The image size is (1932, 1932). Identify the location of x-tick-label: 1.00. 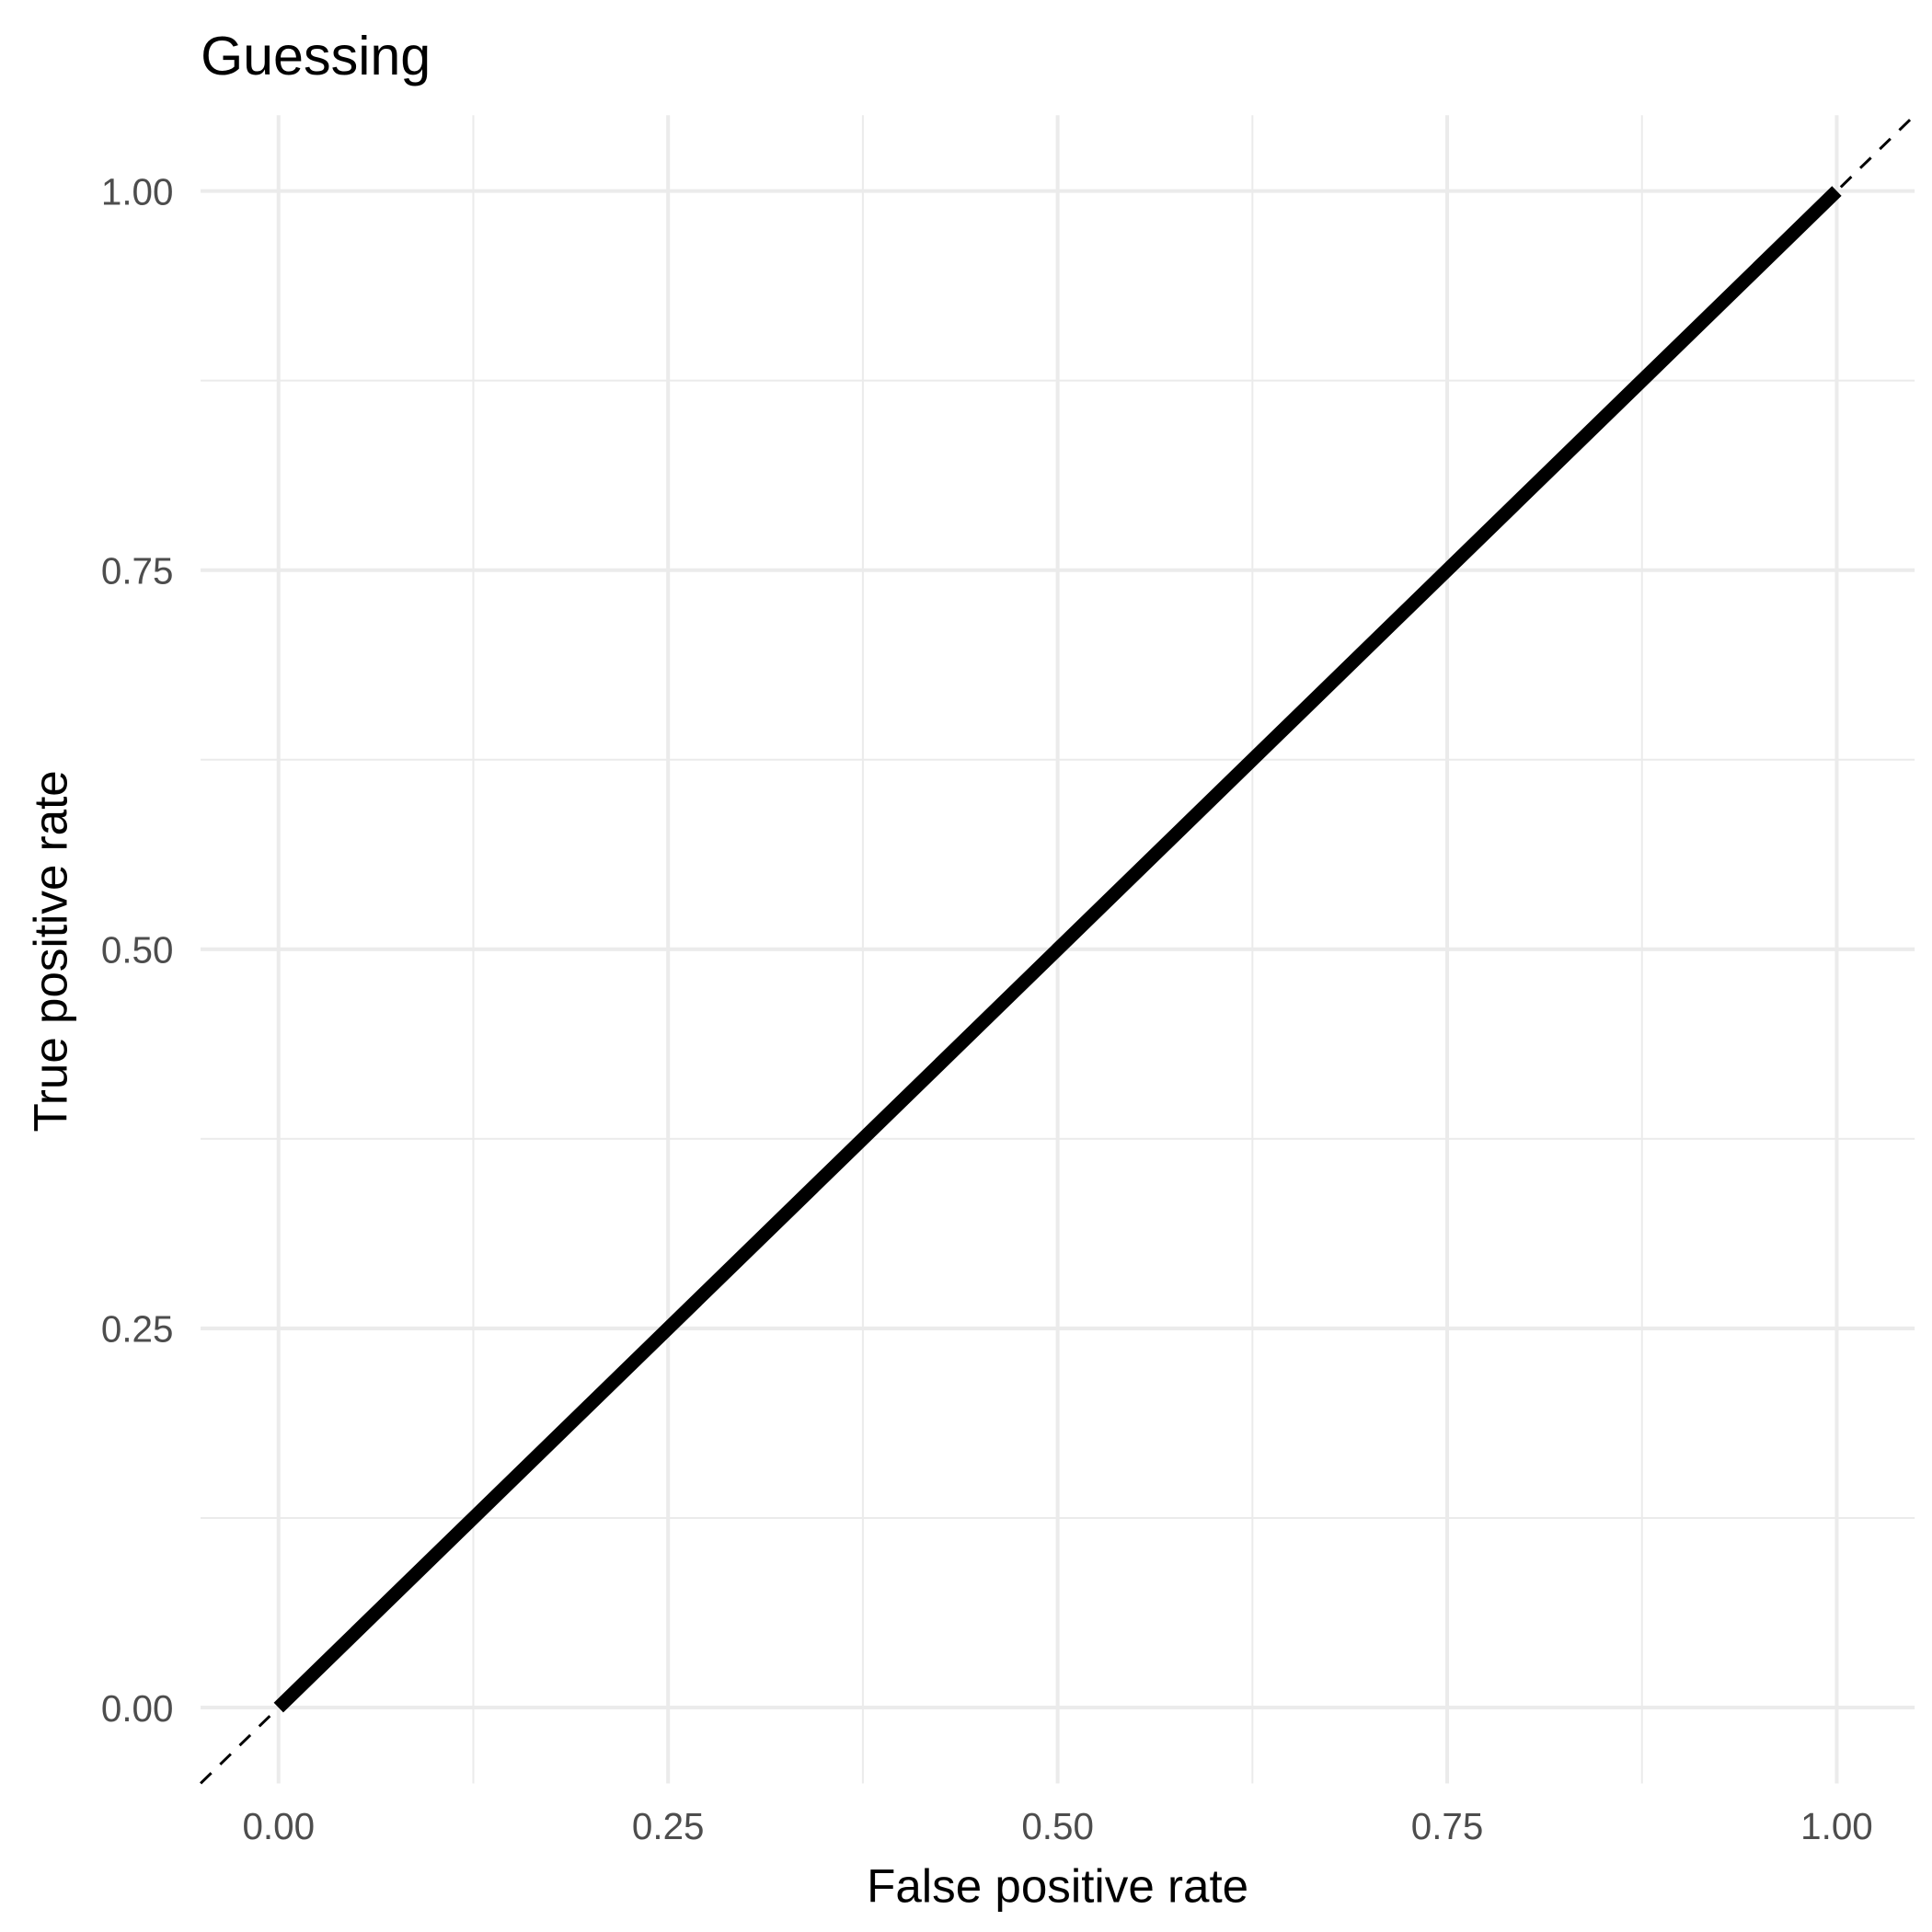
(1836, 1826).